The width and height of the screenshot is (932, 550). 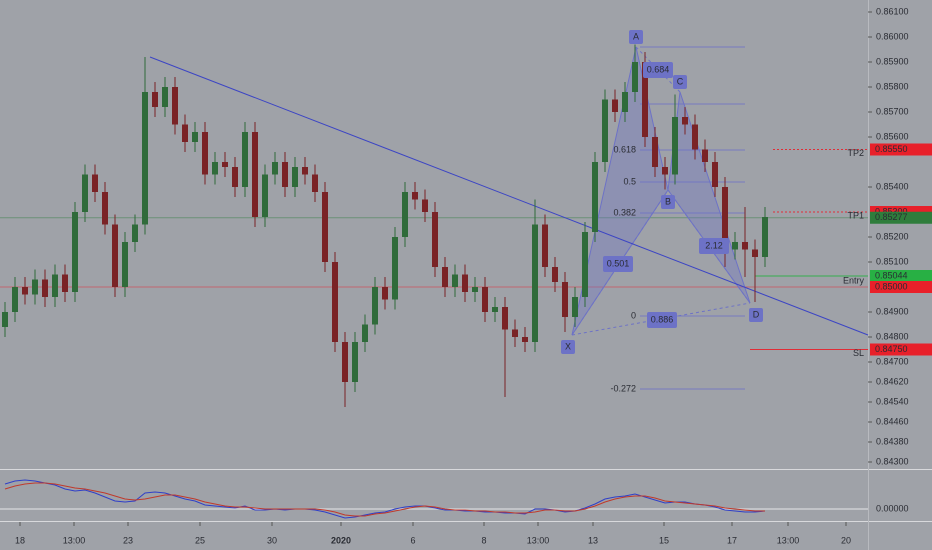 What do you see at coordinates (664, 540) in the screenshot?
I see `x-tick-label: 15` at bounding box center [664, 540].